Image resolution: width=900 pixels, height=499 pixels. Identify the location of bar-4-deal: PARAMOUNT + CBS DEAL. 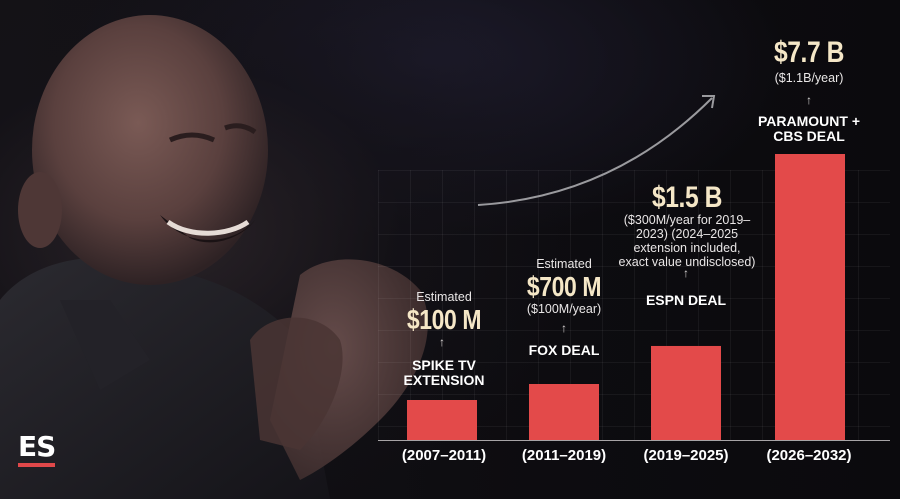
(809, 128).